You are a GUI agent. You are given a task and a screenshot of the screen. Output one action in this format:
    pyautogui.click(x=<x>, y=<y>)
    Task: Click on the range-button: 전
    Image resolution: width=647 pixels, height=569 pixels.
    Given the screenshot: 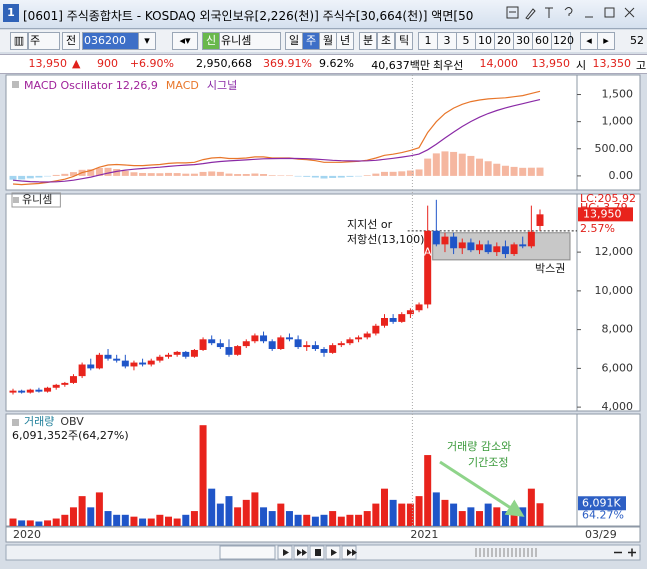 What is the action you would take?
    pyautogui.click(x=71, y=41)
    